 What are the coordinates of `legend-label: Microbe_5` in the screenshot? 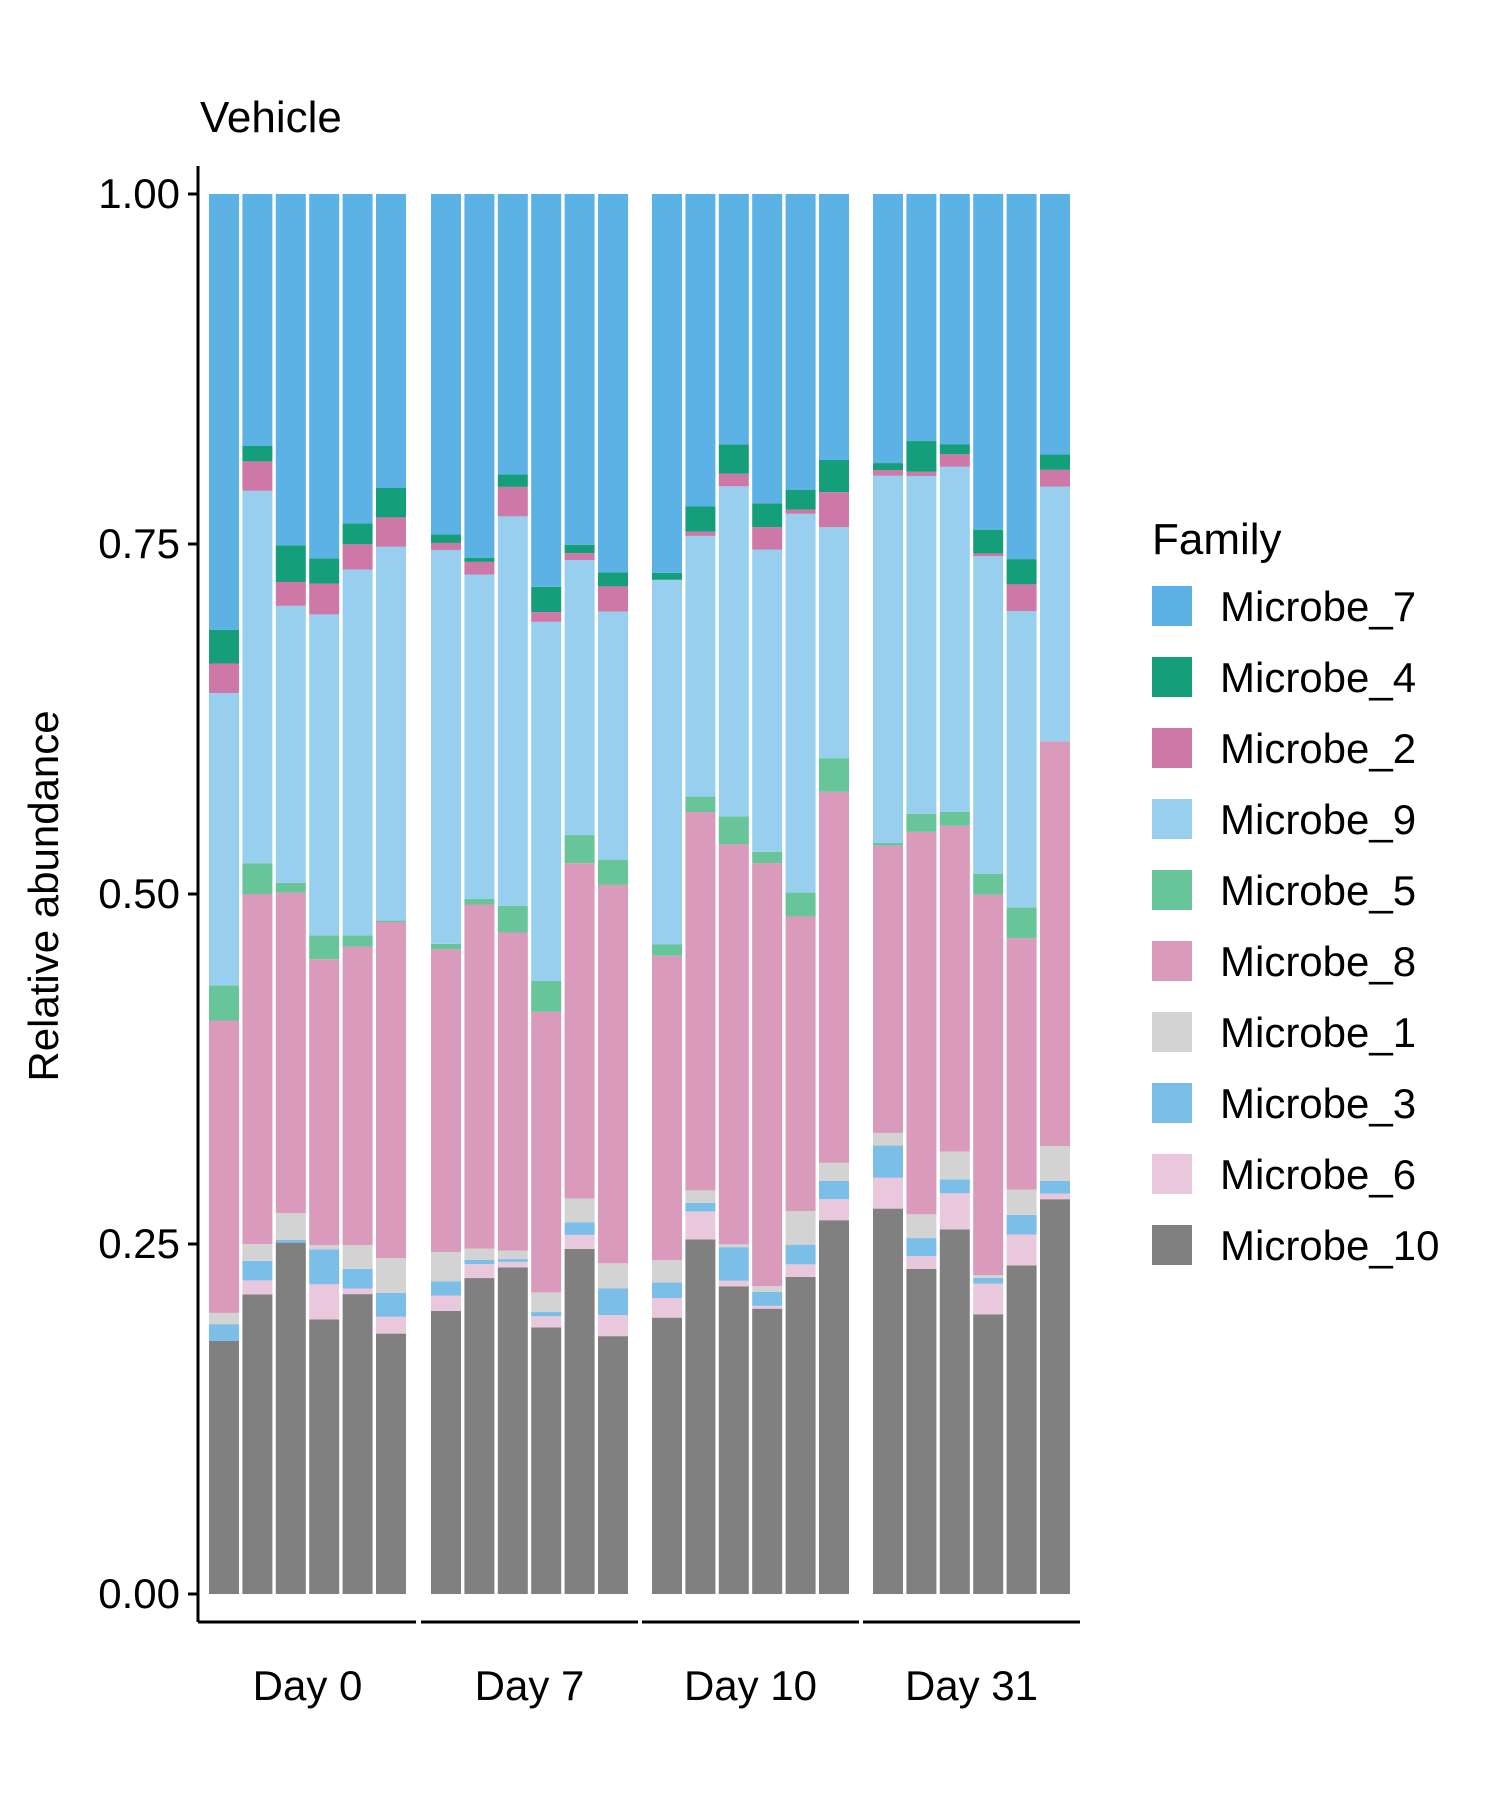 It's located at (1318, 890).